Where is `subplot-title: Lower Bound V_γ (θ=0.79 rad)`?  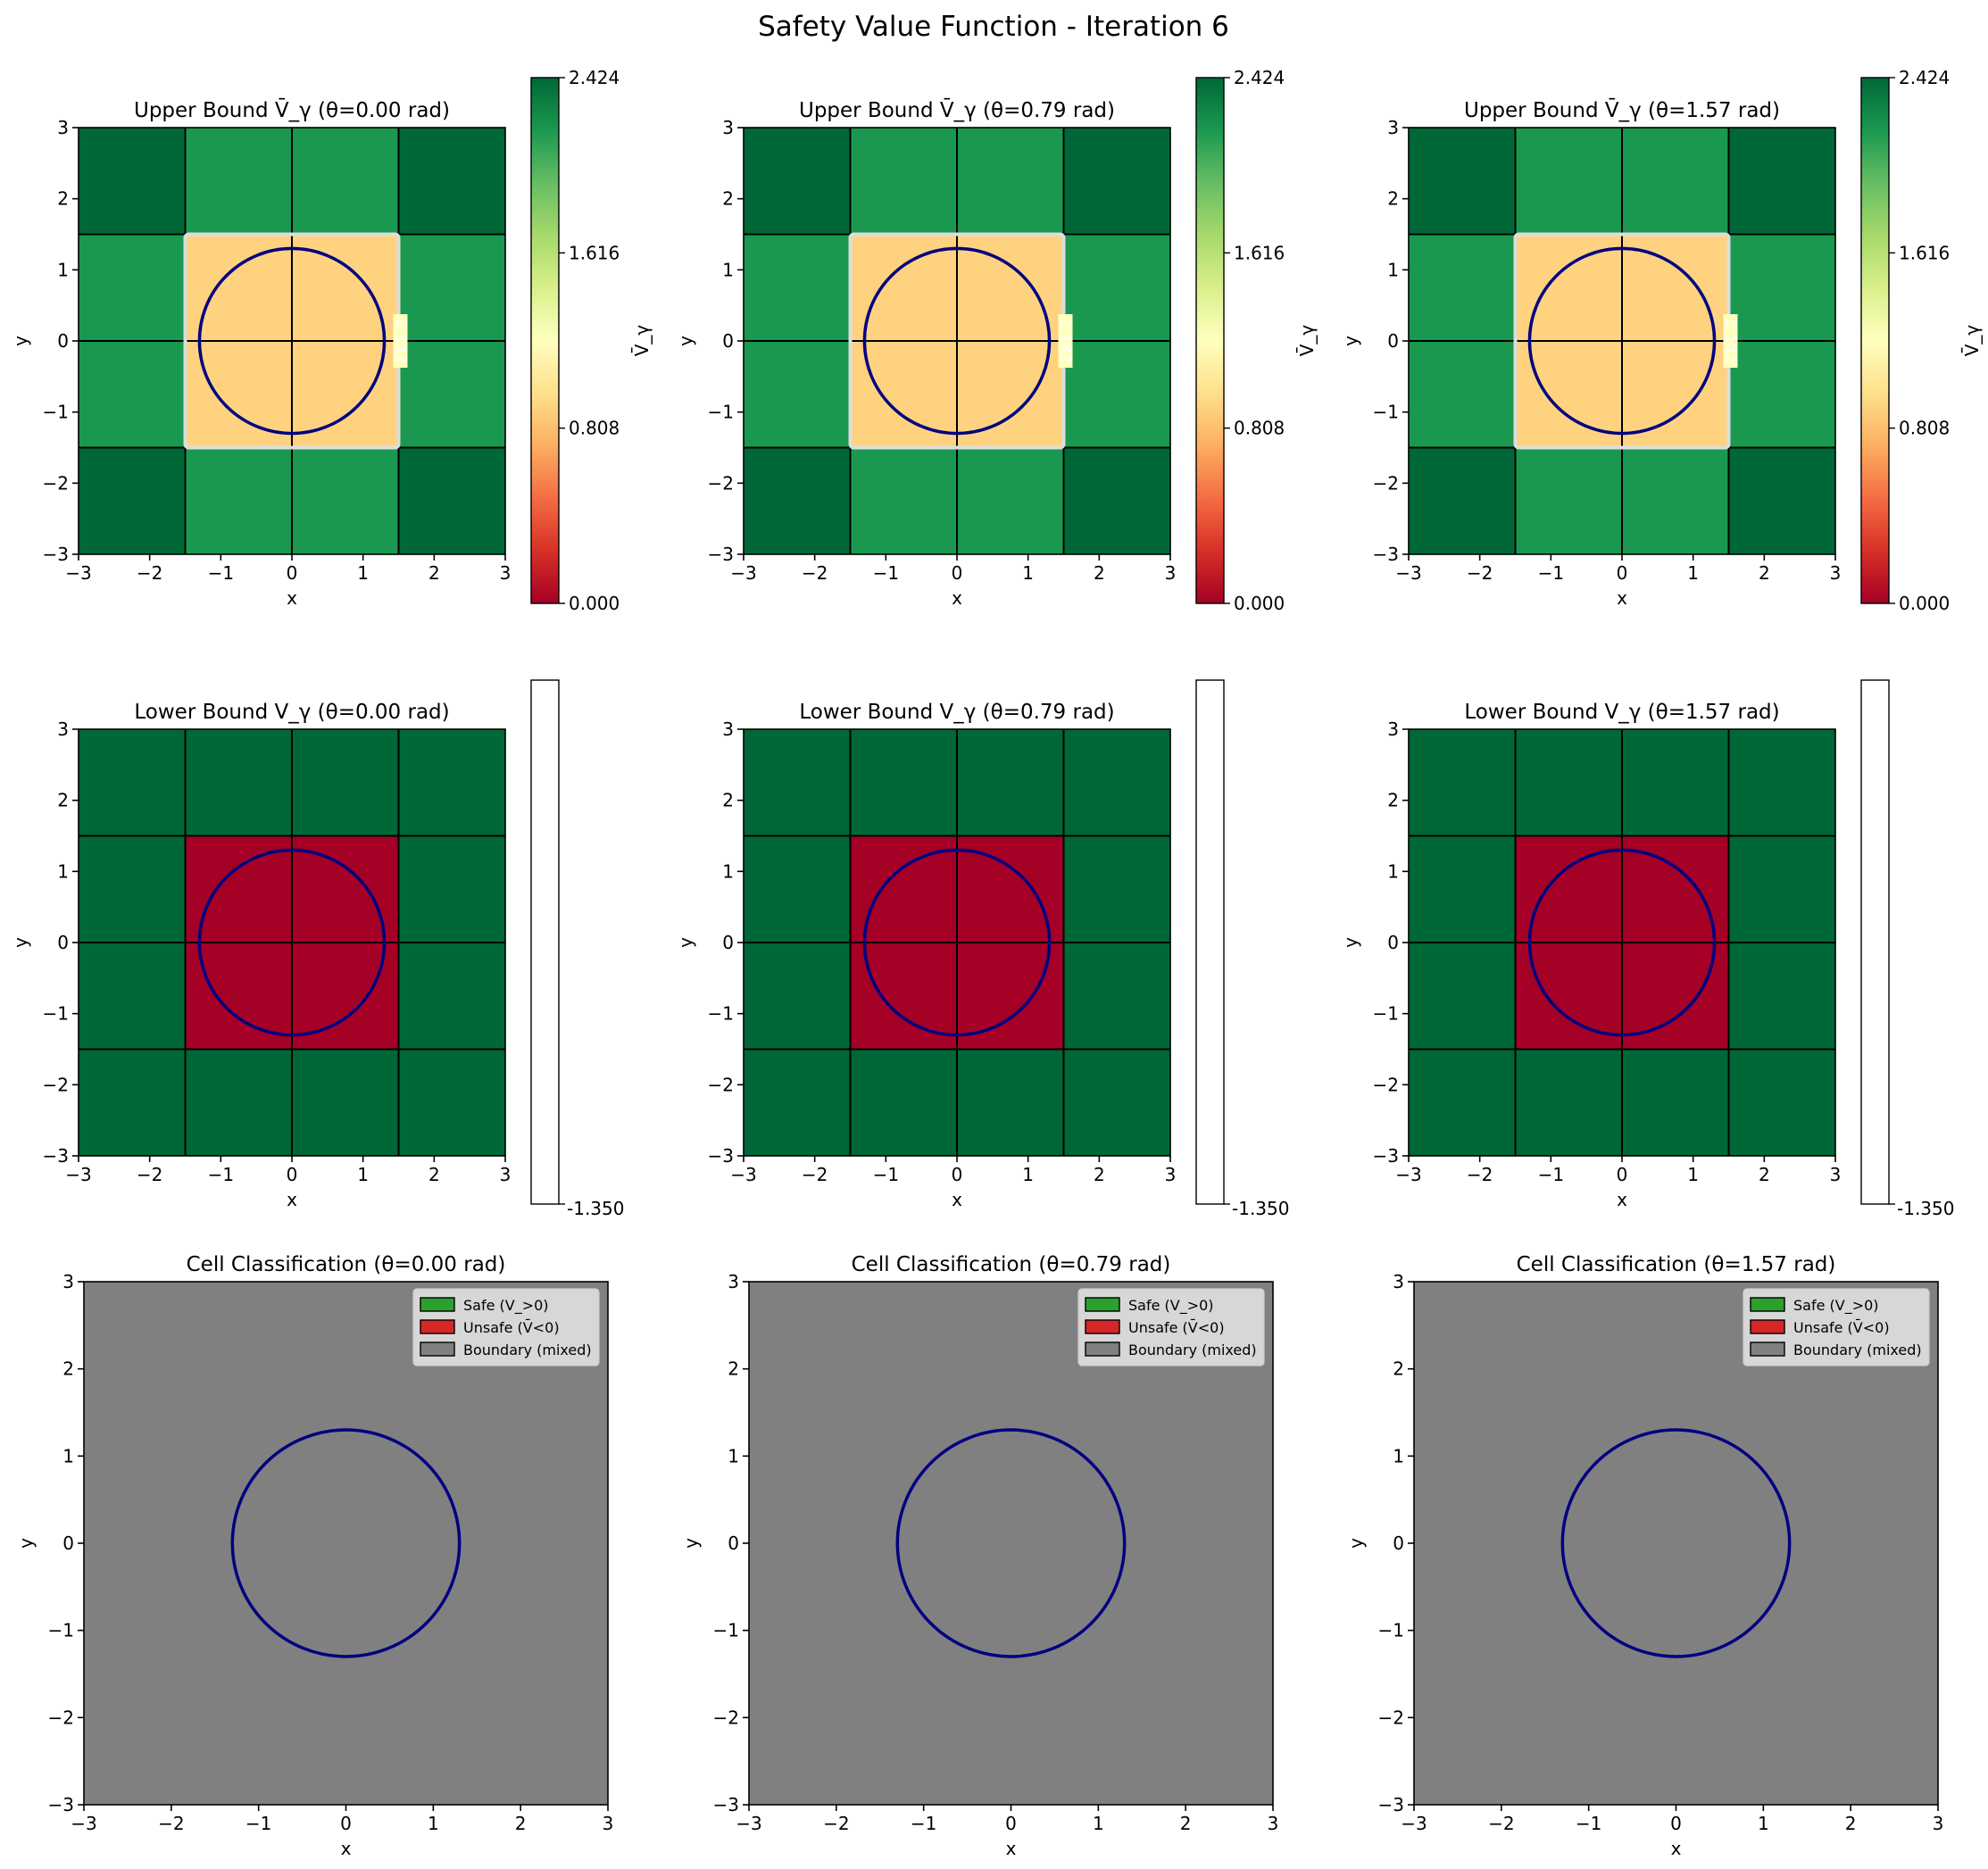 subplot-title: Lower Bound V_γ (θ=0.79 rad) is located at coordinates (957, 713).